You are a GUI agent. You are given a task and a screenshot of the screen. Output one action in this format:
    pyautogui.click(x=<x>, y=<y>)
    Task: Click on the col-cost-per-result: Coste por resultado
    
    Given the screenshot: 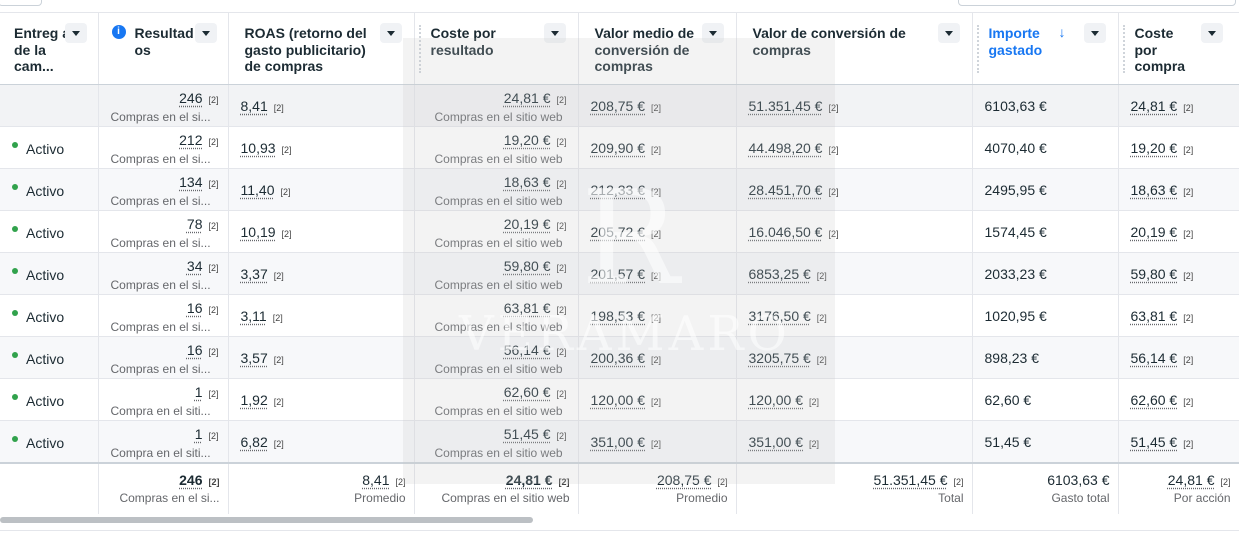 What is the action you would take?
    pyautogui.click(x=496, y=48)
    